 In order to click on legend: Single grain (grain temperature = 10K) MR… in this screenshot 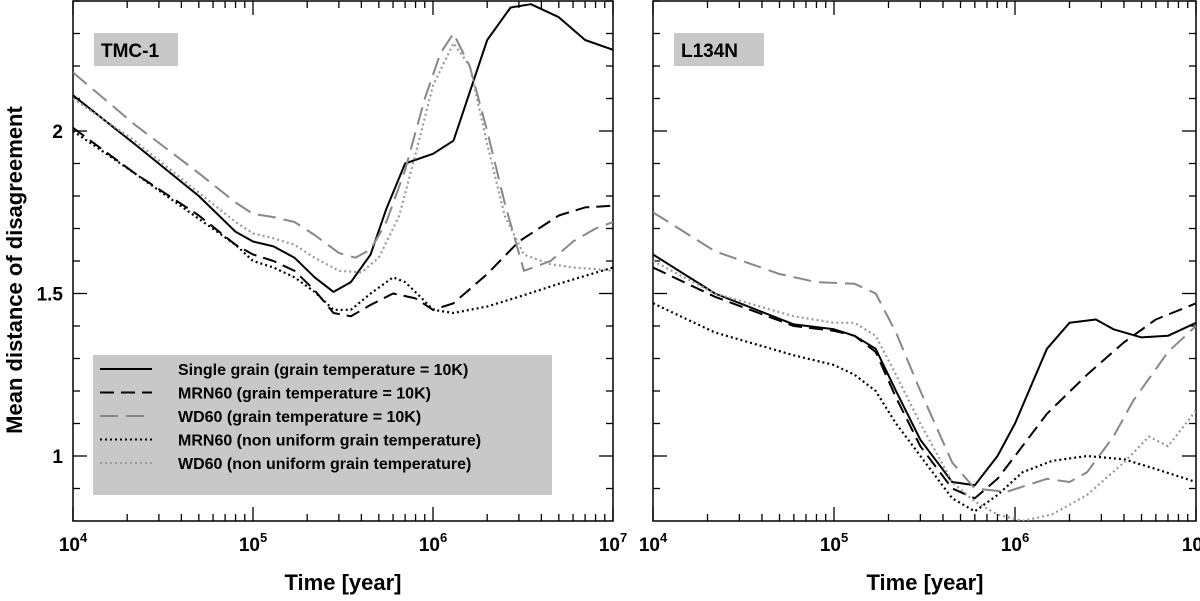, I will do `click(322, 425)`.